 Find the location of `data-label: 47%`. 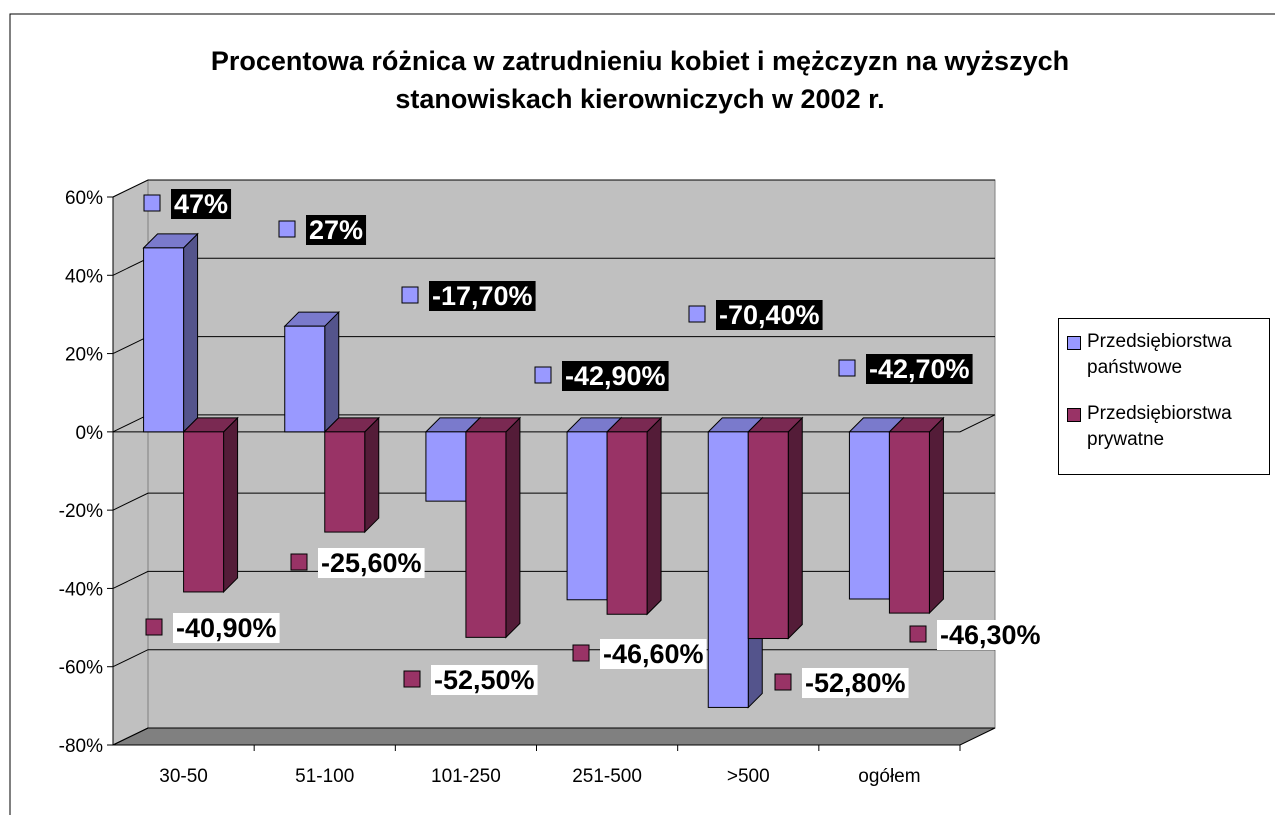

data-label: 47% is located at coordinates (201, 204).